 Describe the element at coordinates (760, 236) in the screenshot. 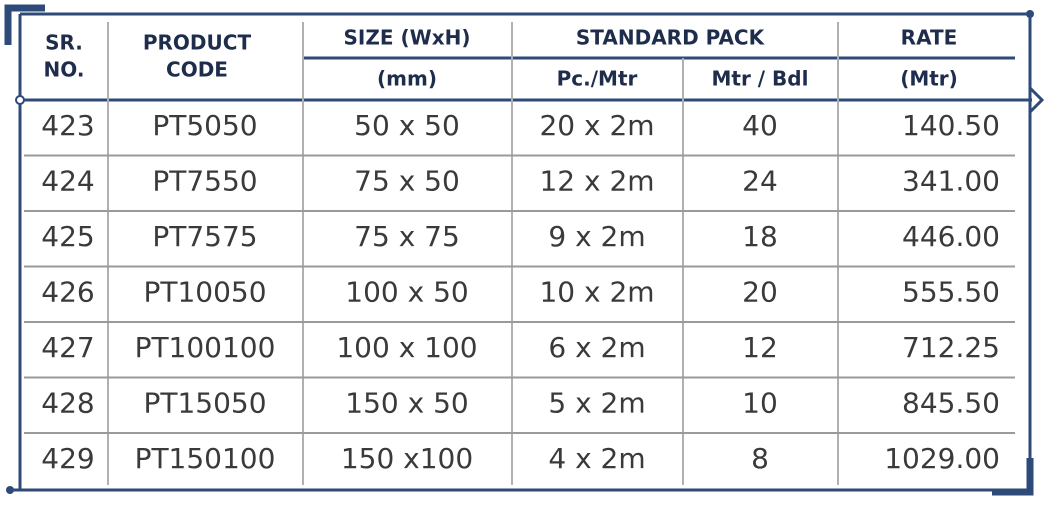

I see `metres-per-bundle: 18` at that location.